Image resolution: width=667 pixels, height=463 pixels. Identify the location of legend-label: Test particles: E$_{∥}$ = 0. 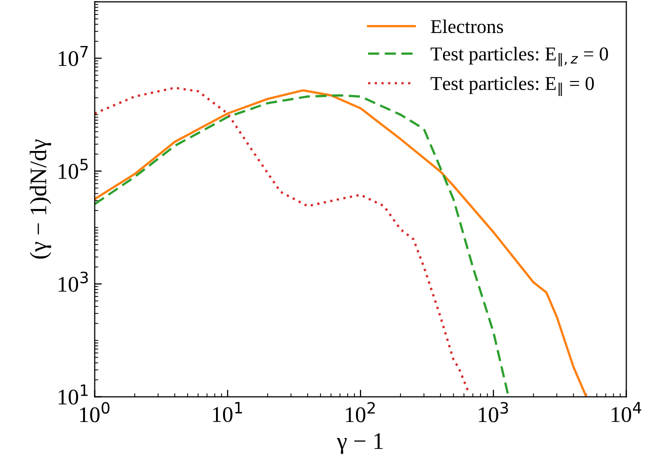
(512, 86).